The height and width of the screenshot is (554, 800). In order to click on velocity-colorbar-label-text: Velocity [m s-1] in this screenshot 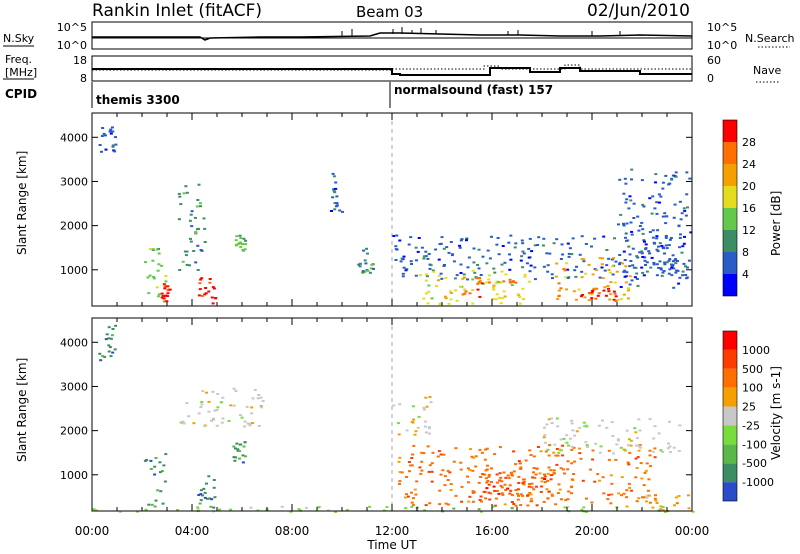, I will do `click(776, 413)`.